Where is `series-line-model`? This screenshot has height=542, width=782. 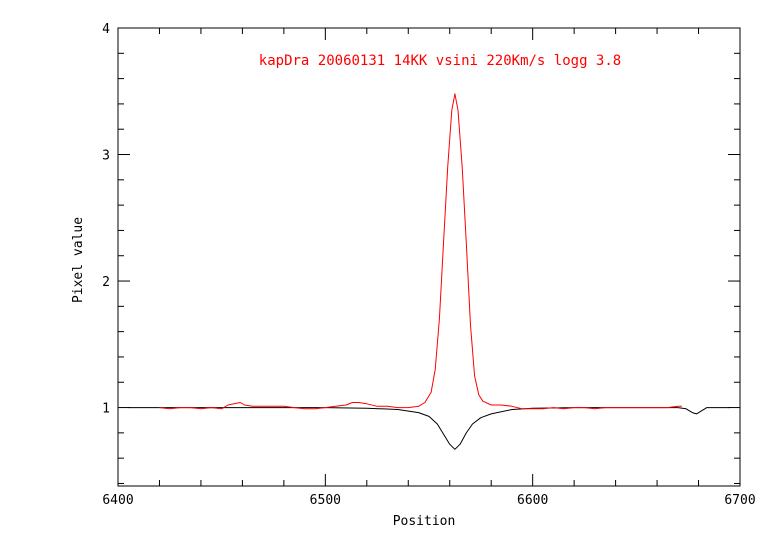
series-line-model is located at coordinates (429, 428).